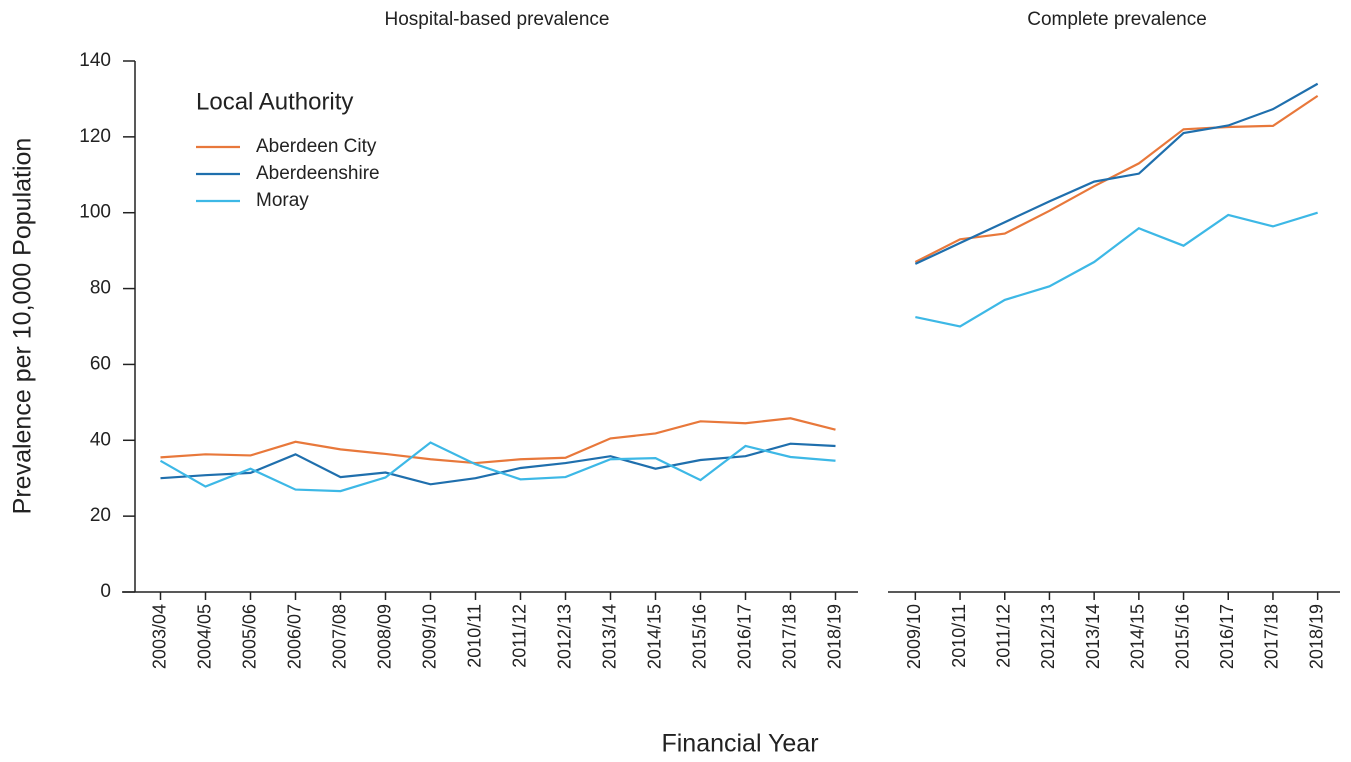 This screenshot has height=762, width=1351. What do you see at coordinates (100, 363) in the screenshot?
I see `y-tick-label: 60` at bounding box center [100, 363].